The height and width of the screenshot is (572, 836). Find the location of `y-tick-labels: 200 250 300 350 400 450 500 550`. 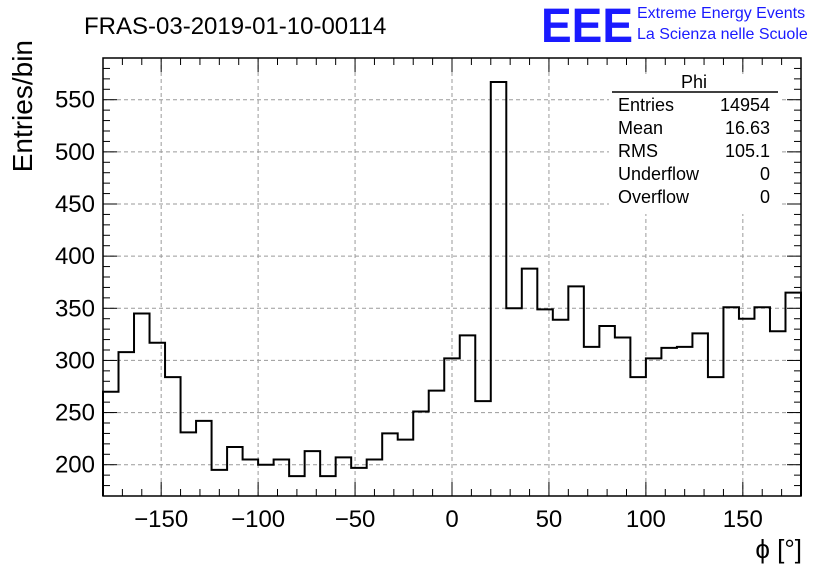

y-tick-labels: 200 250 300 350 400 450 500 550 is located at coordinates (75, 283).